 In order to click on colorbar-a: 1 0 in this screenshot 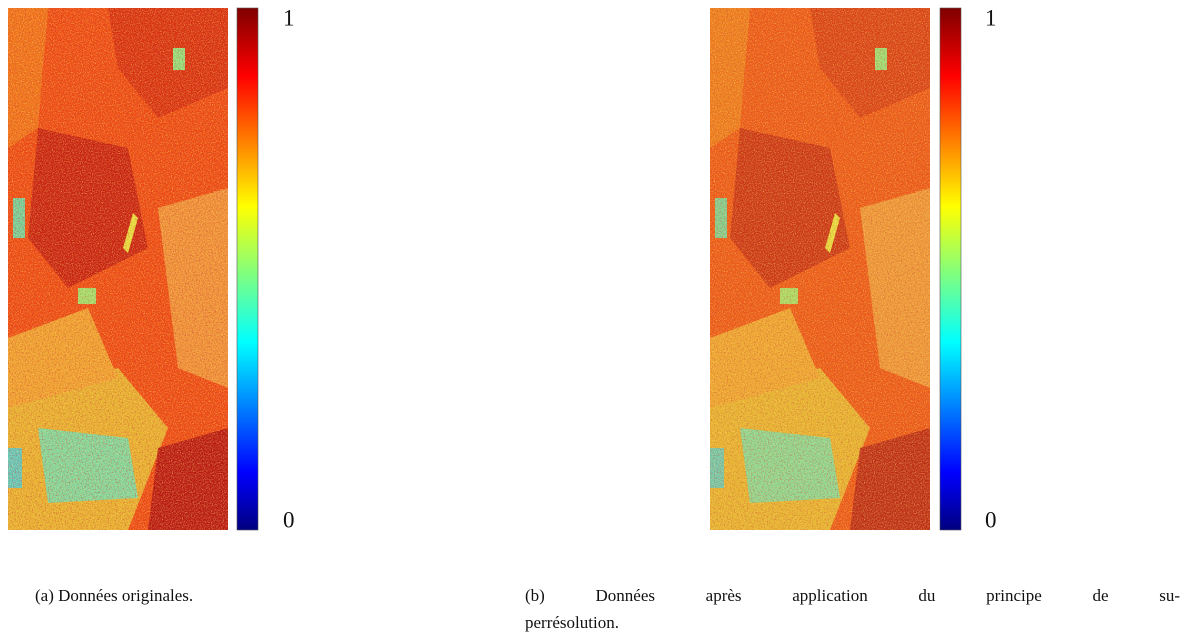, I will do `click(265, 268)`.